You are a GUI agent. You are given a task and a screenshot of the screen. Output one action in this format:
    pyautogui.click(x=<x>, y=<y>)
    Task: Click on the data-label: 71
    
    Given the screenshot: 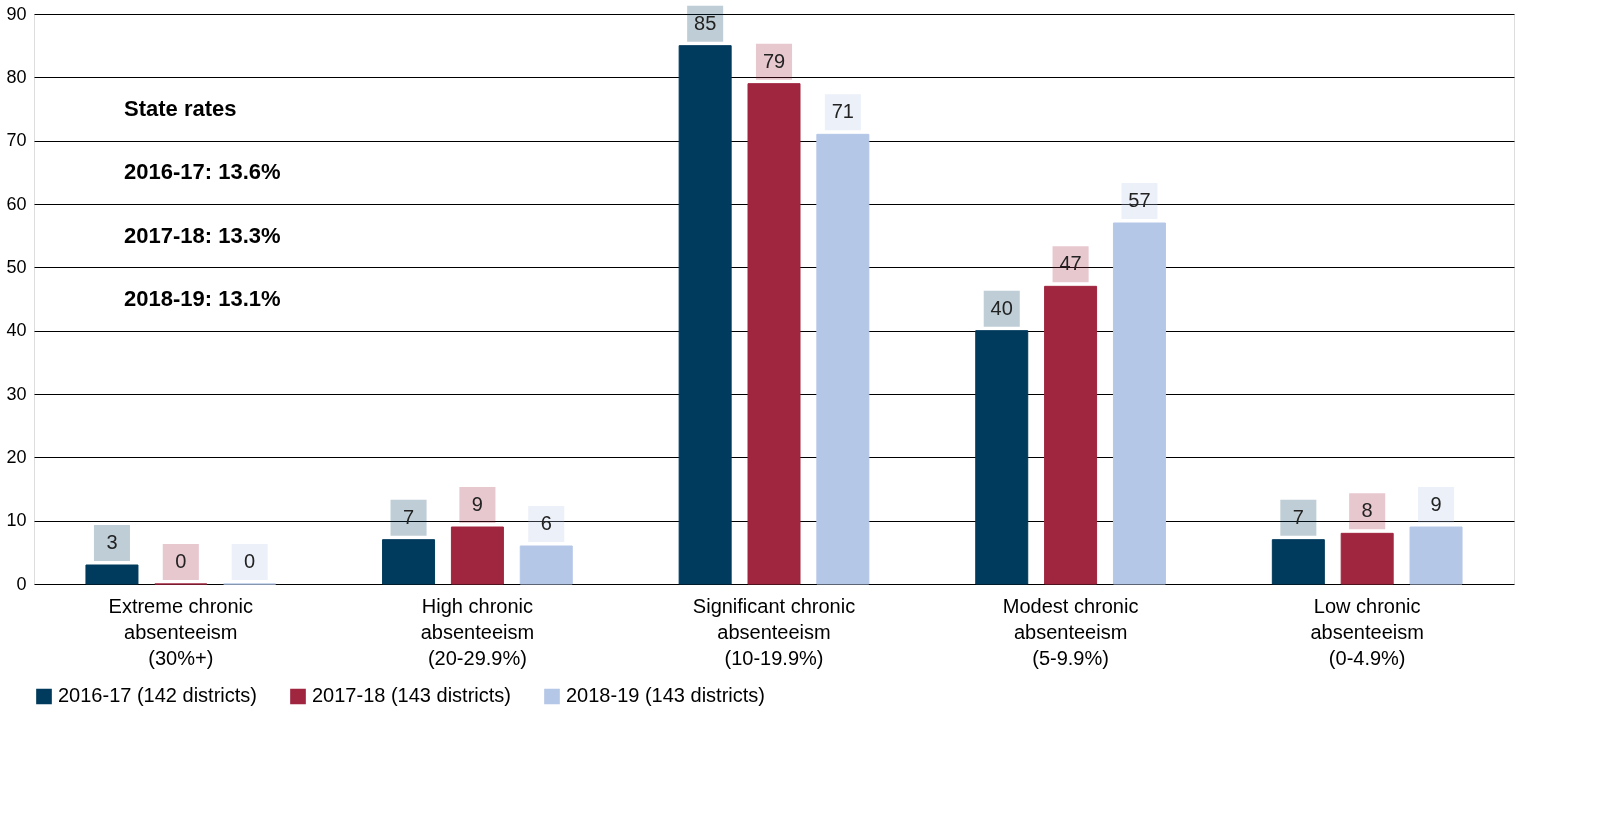 What is the action you would take?
    pyautogui.click(x=842, y=111)
    